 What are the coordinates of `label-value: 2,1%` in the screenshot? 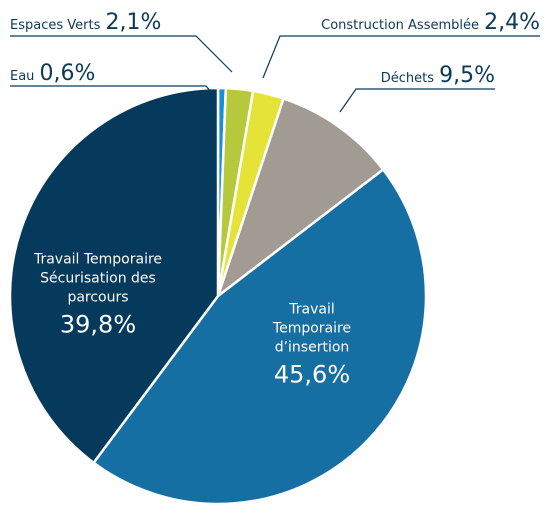 It's located at (133, 22).